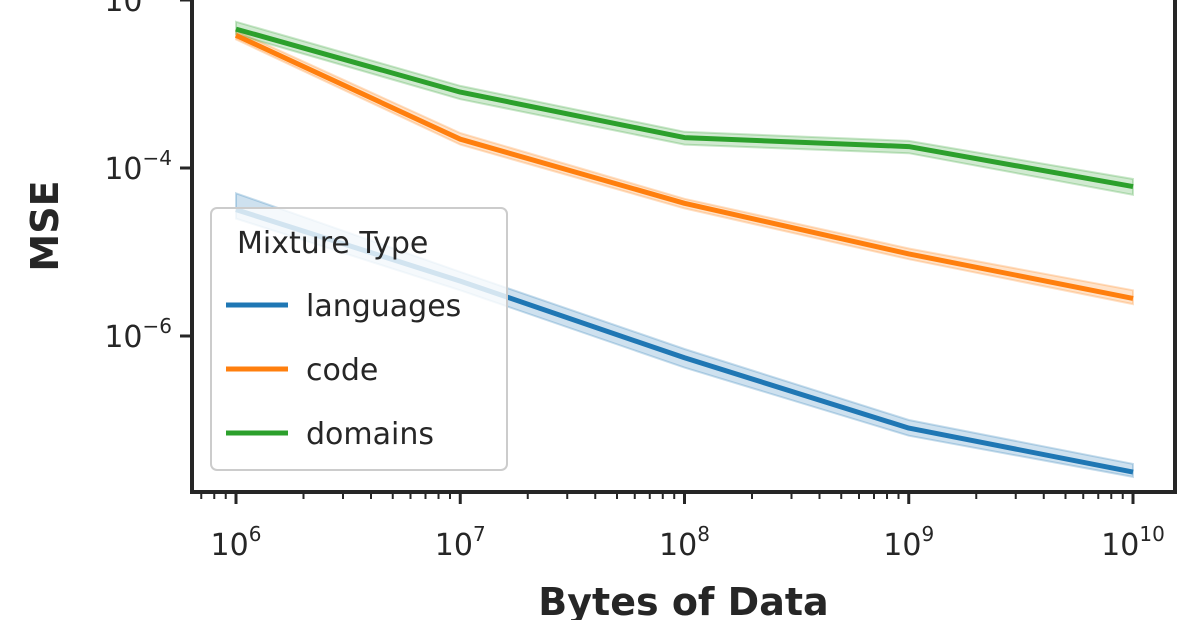  Describe the element at coordinates (45, 225) in the screenshot. I see `y-axis-title: MSE` at that location.